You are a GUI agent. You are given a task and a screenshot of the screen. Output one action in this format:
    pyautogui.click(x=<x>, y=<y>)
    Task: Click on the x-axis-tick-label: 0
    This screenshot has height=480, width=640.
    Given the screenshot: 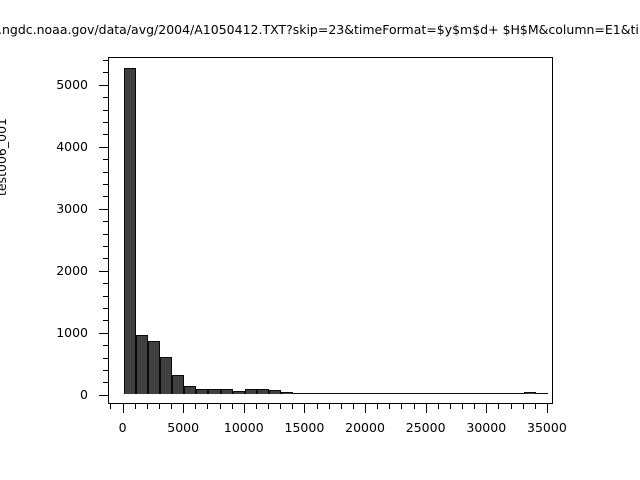 What is the action you would take?
    pyautogui.click(x=122, y=427)
    